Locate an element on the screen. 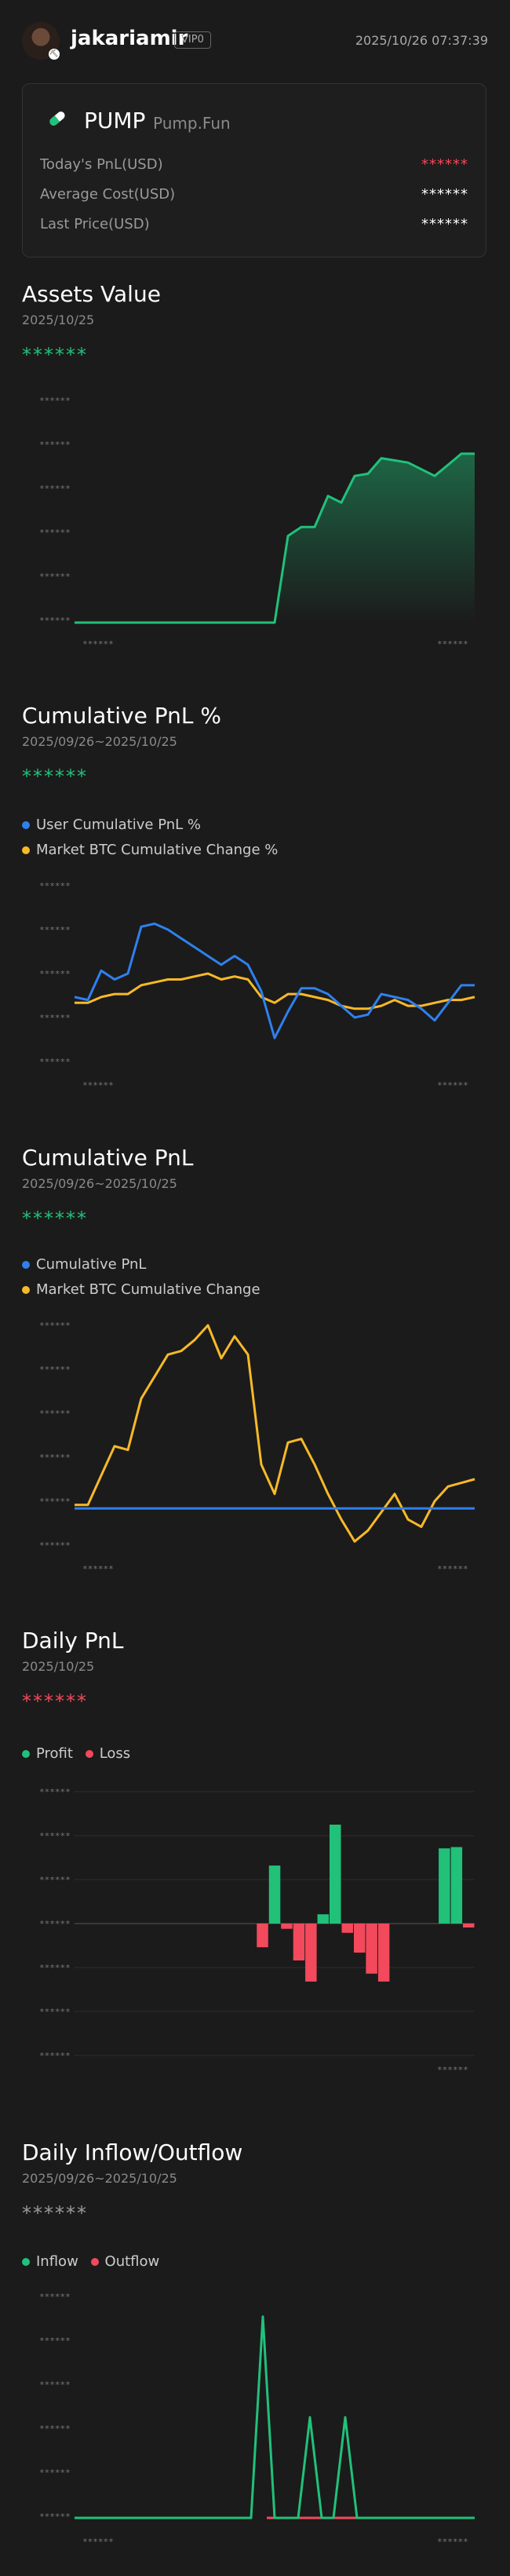  daily-date: 2025/10/25 is located at coordinates (58, 1666).